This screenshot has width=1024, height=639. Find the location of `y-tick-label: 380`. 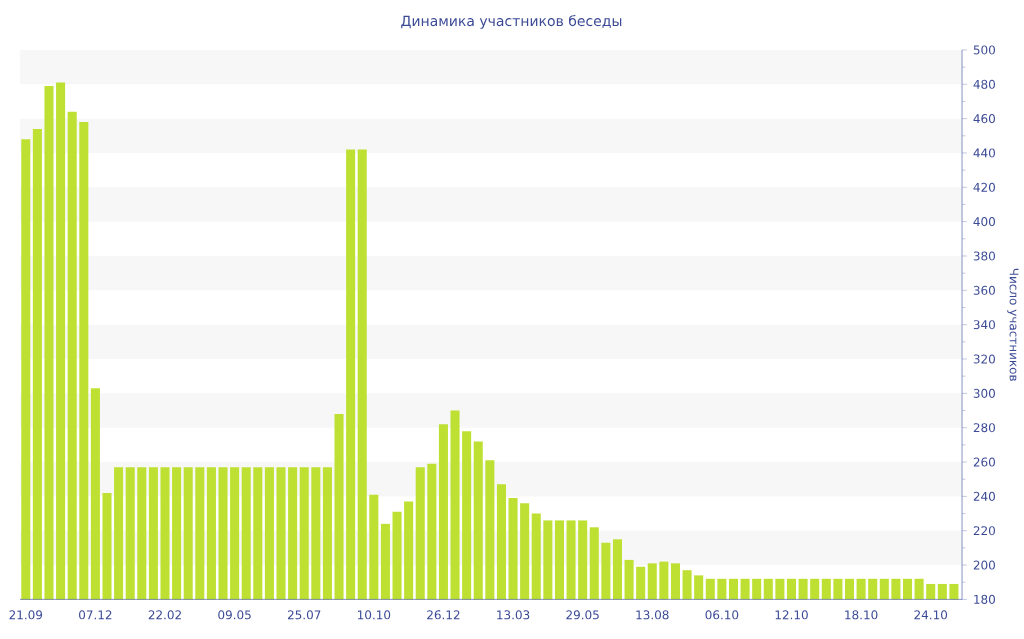

y-tick-label: 380 is located at coordinates (984, 256).